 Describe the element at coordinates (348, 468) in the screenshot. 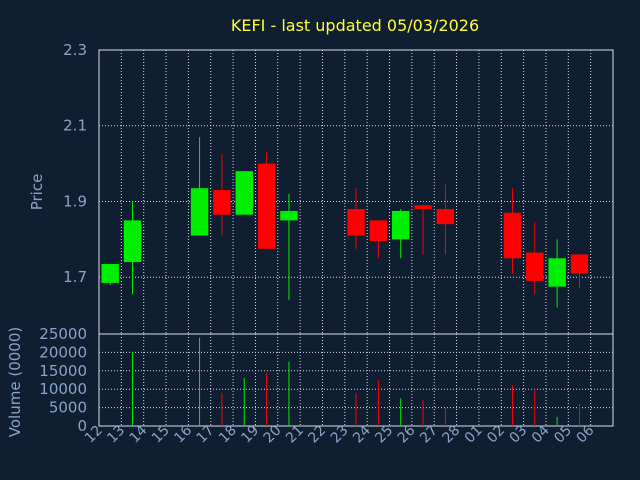

I see `x-axis-label: Day` at that location.